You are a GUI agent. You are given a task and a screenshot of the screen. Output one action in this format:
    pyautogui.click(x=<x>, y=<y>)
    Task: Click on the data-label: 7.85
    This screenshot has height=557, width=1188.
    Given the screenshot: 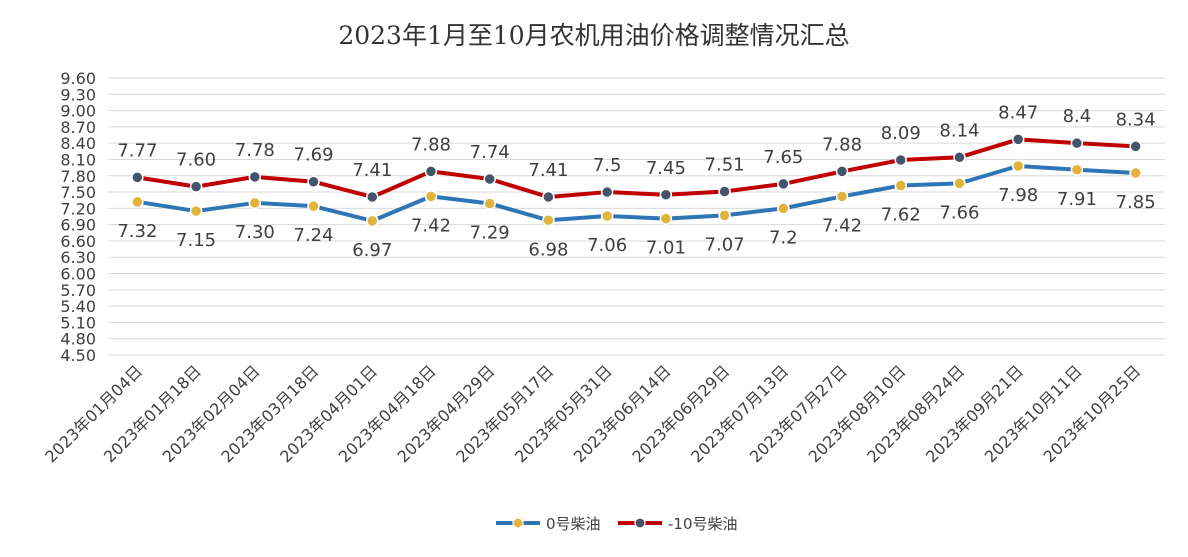 What is the action you would take?
    pyautogui.click(x=1136, y=202)
    